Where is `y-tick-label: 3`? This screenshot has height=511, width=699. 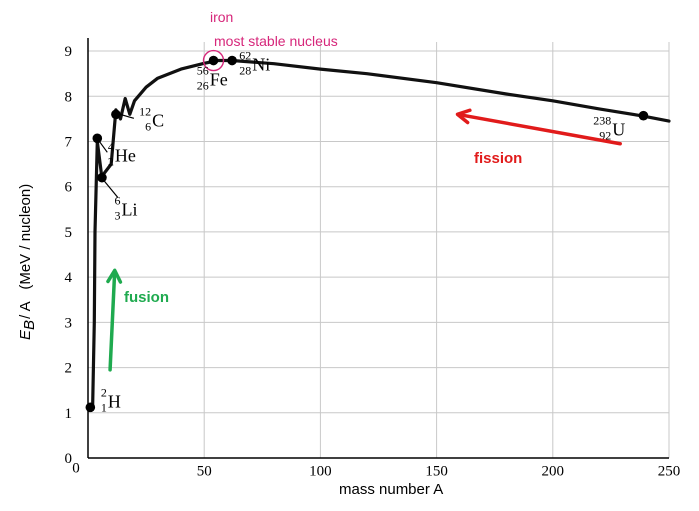
y-tick-label: 3 is located at coordinates (69, 323).